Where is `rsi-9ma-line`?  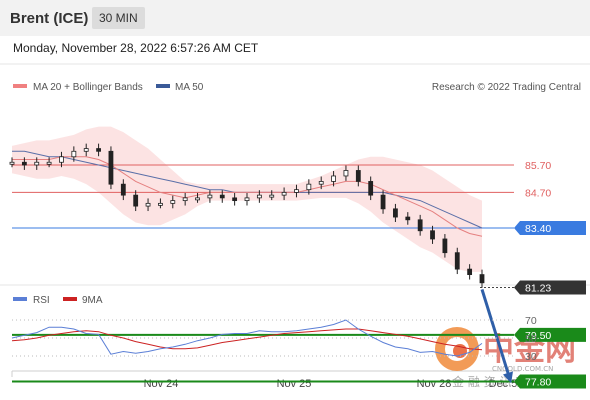 rsi-9ma-line is located at coordinates (247, 339).